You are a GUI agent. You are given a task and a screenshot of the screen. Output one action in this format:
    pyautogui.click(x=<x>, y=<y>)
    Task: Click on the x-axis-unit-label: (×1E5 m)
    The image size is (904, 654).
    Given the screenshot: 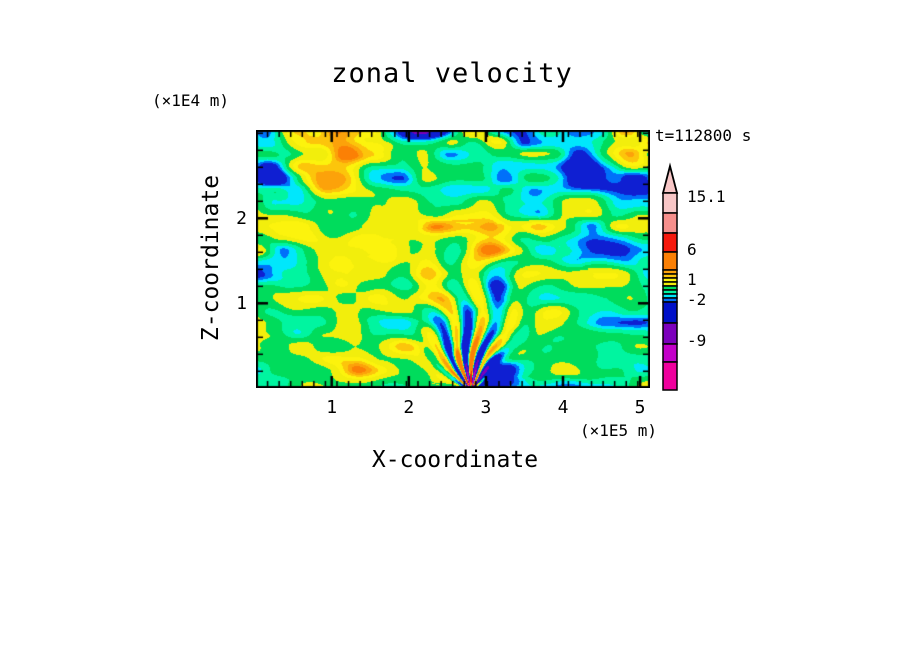 What is the action you would take?
    pyautogui.click(x=618, y=430)
    